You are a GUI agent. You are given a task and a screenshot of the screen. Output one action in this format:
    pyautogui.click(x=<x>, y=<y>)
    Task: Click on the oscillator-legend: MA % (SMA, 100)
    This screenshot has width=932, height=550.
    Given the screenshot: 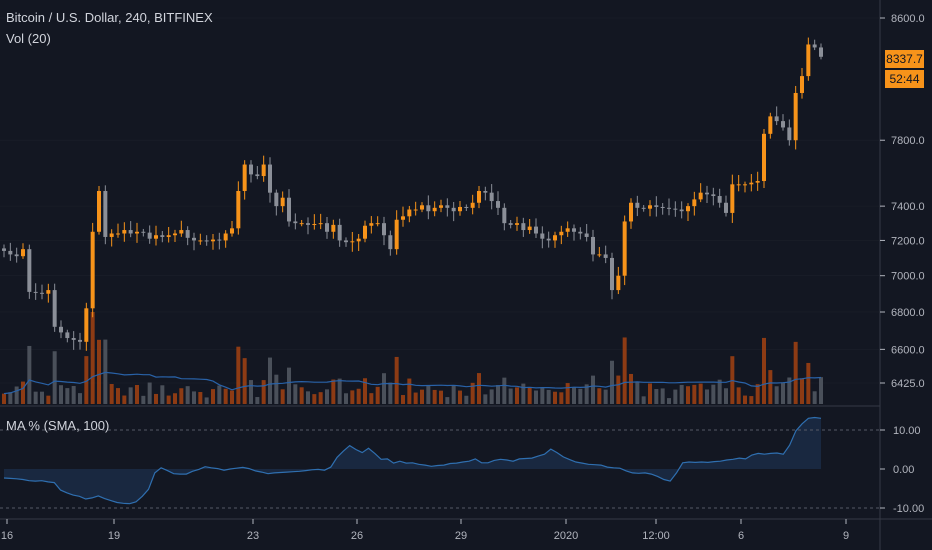 What is the action you would take?
    pyautogui.click(x=58, y=425)
    